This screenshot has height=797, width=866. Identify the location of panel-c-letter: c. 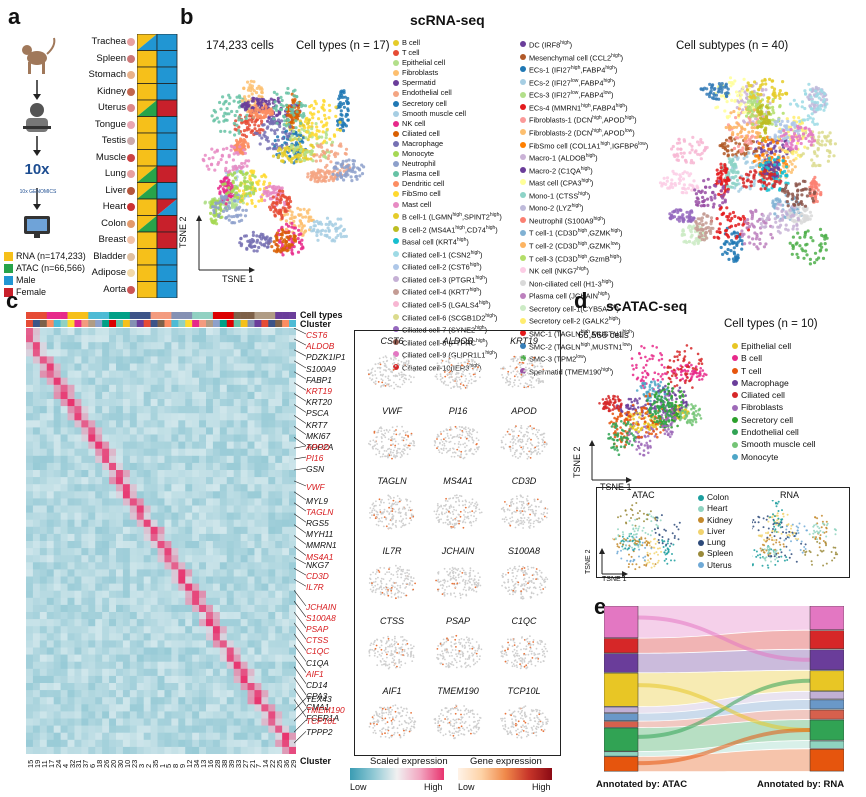
(12, 300).